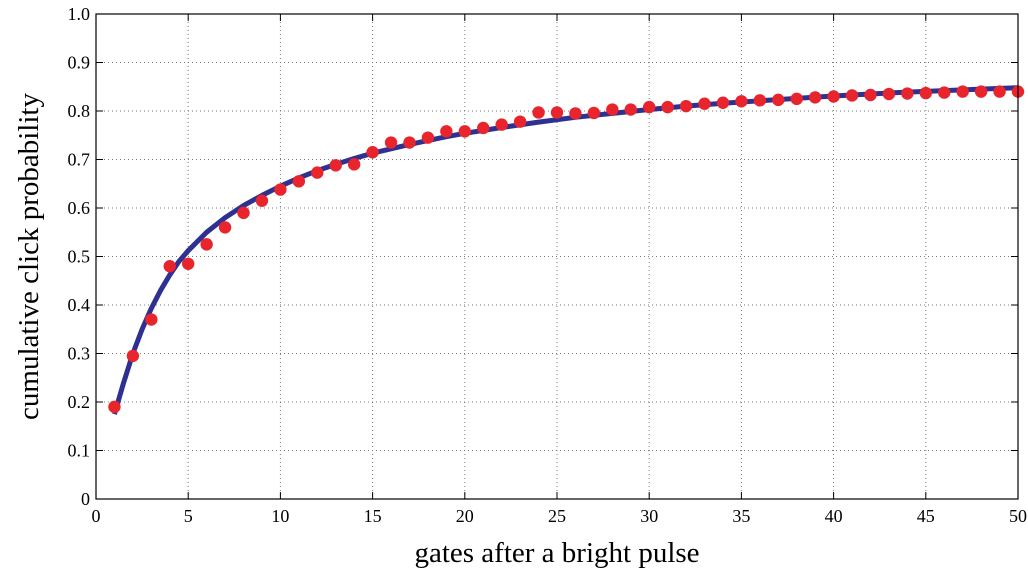  I want to click on y-tick-label: 0.6, so click(79, 208).